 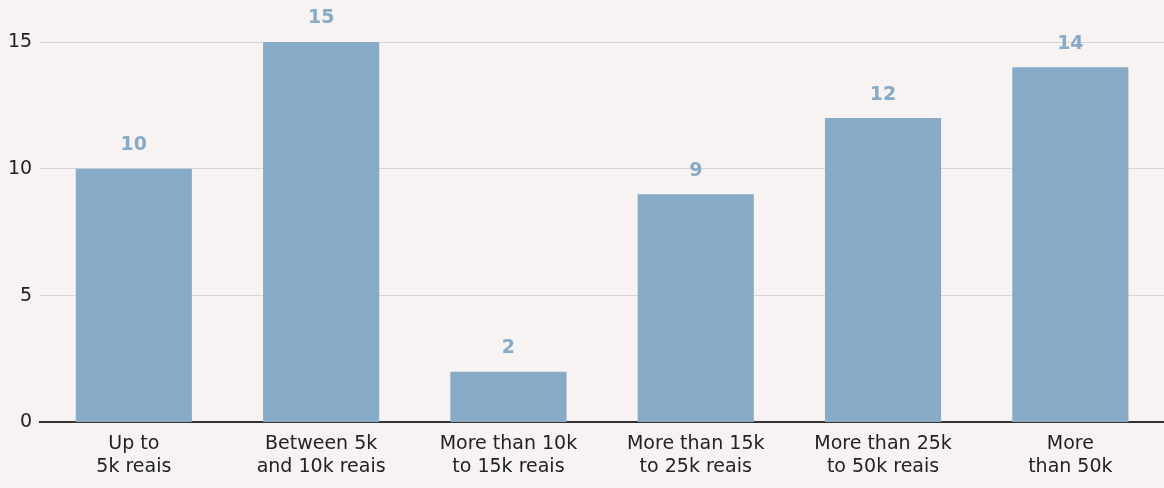 What do you see at coordinates (1070, 453) in the screenshot?
I see `x-tick-label: More than 50k` at bounding box center [1070, 453].